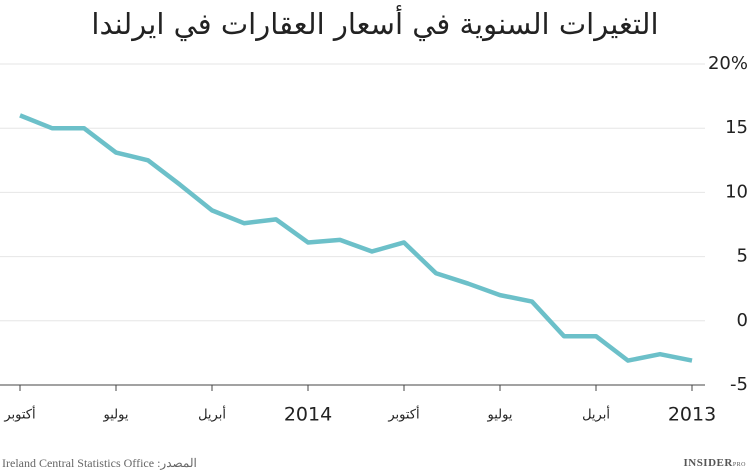 The width and height of the screenshot is (750, 472). What do you see at coordinates (728, 63) in the screenshot?
I see `y-tick-label: 20%` at bounding box center [728, 63].